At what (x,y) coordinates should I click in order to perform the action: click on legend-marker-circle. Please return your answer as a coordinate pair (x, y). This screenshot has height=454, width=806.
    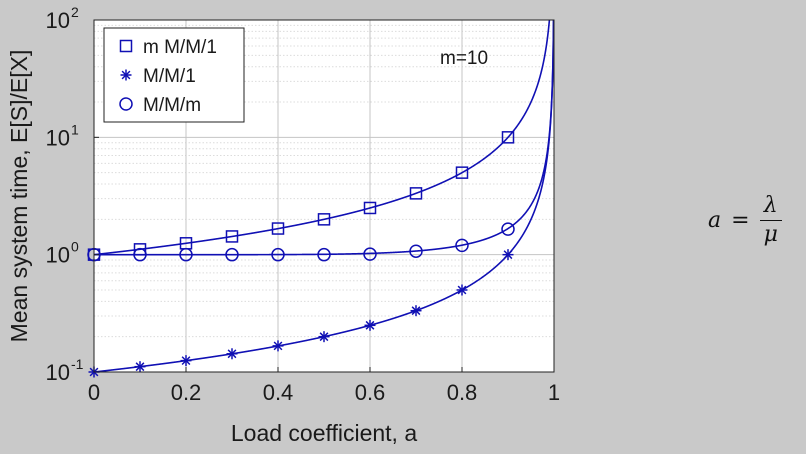
    Looking at the image, I should click on (126, 104).